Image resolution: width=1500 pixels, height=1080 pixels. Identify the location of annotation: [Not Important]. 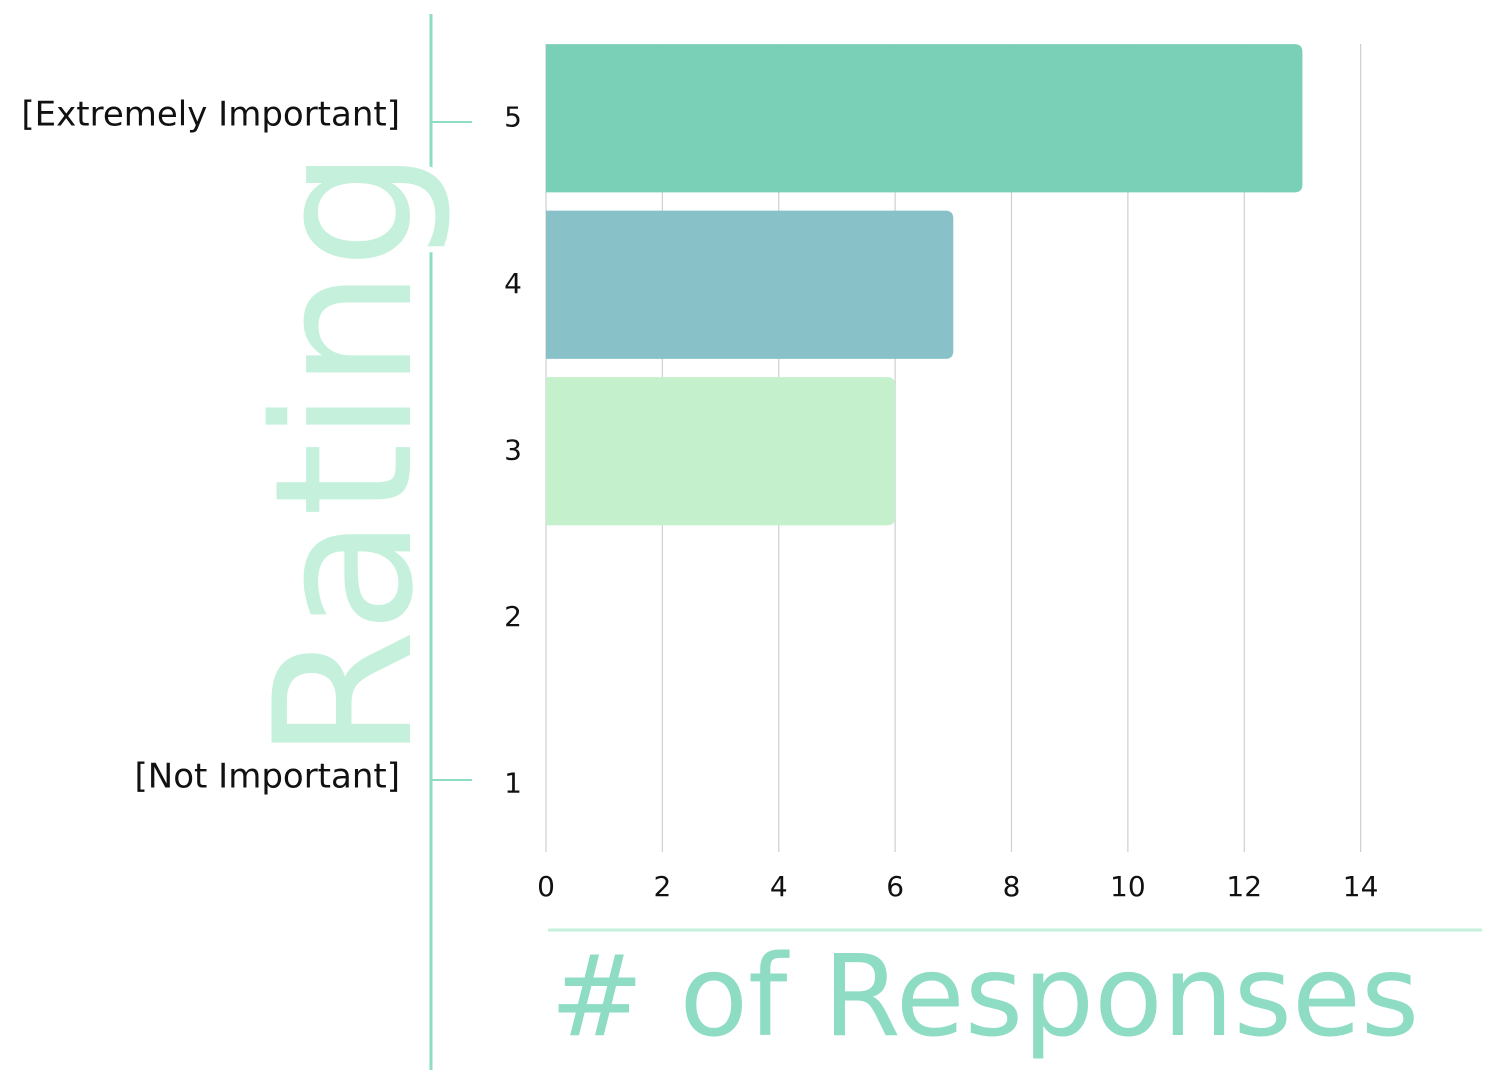
(267, 777).